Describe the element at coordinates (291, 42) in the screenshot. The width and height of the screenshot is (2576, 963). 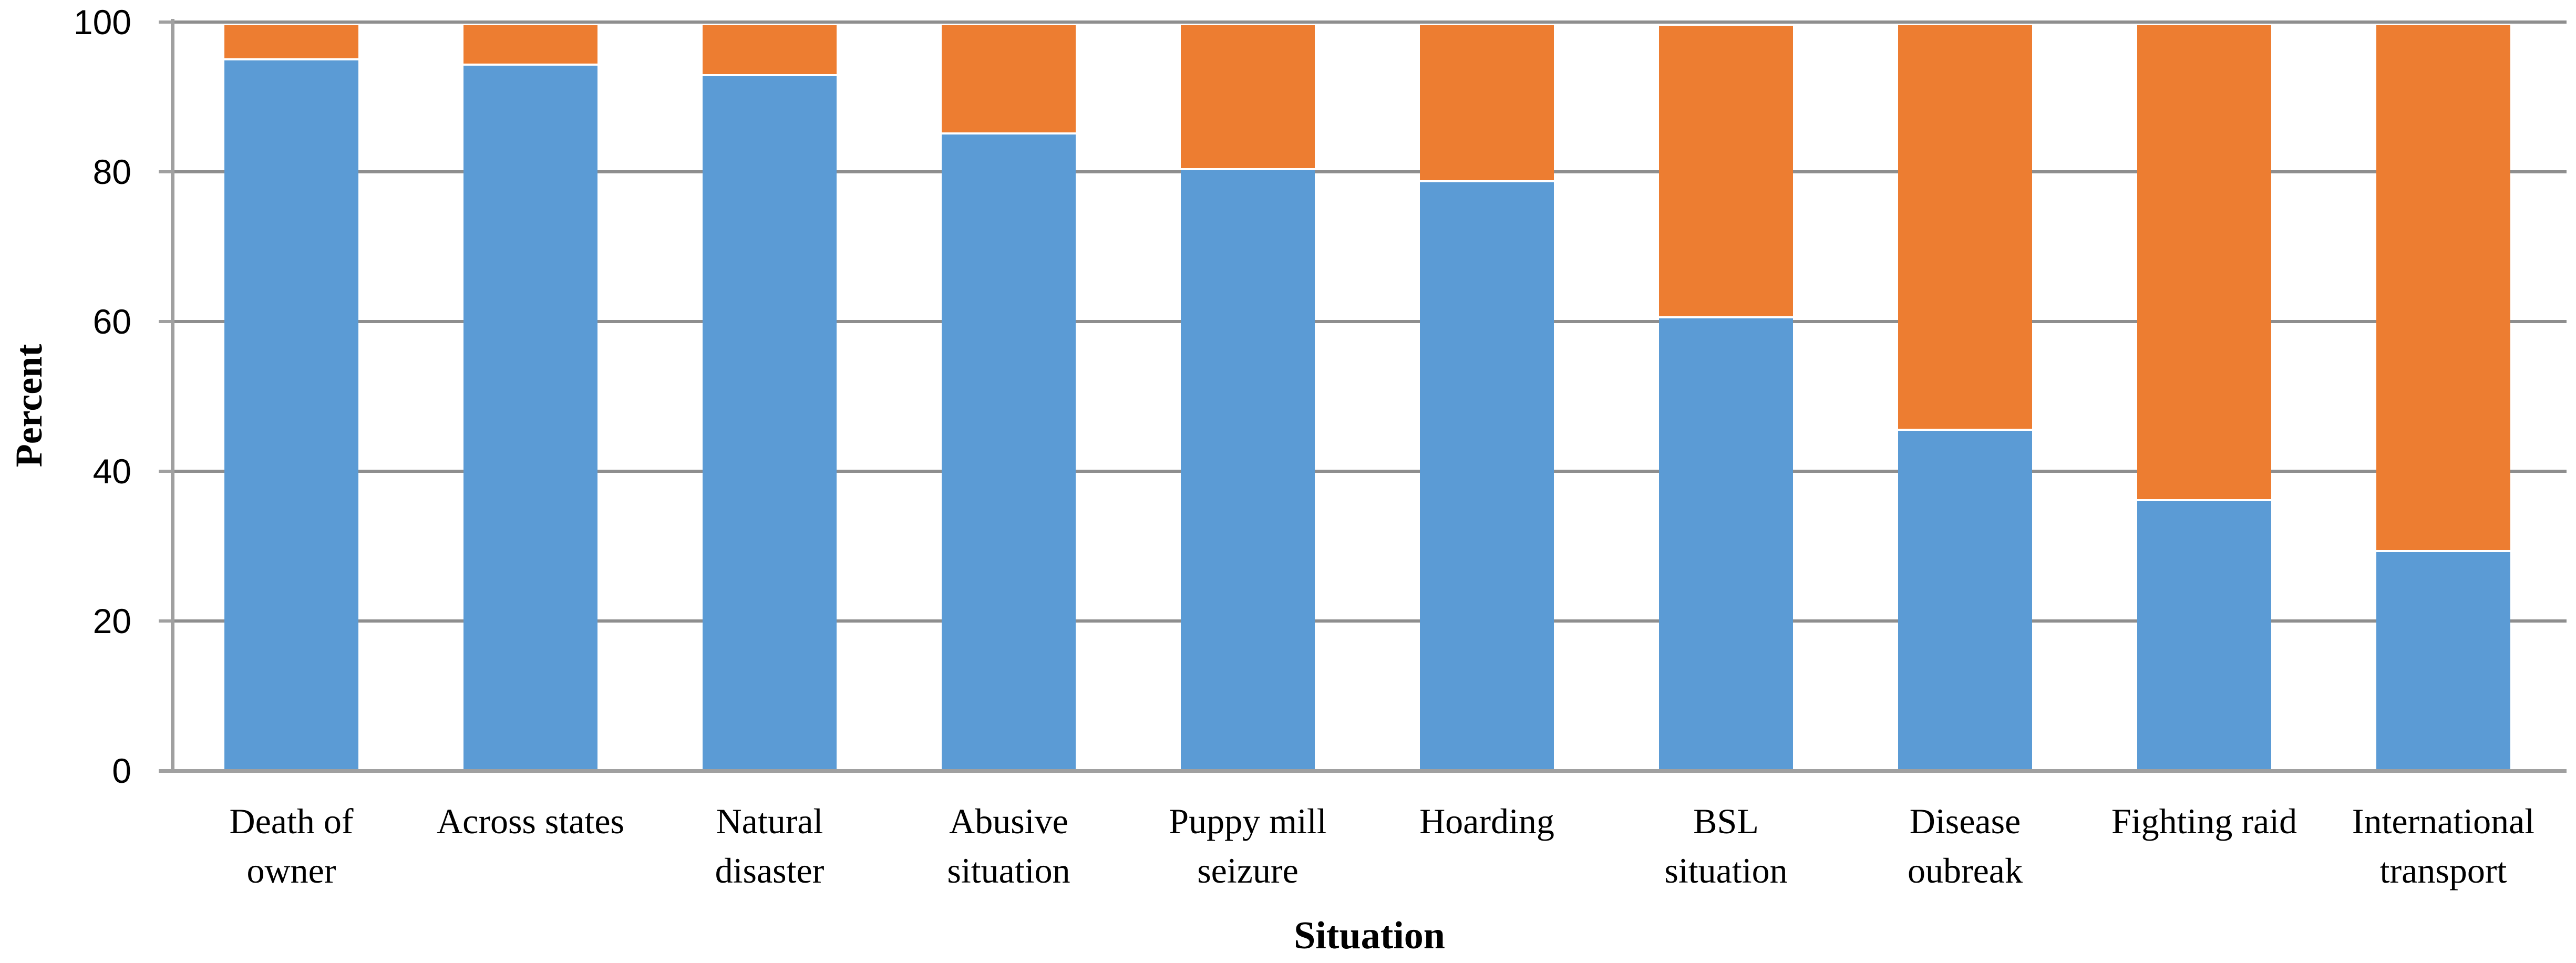
I see `bar-1-orange-segment` at that location.